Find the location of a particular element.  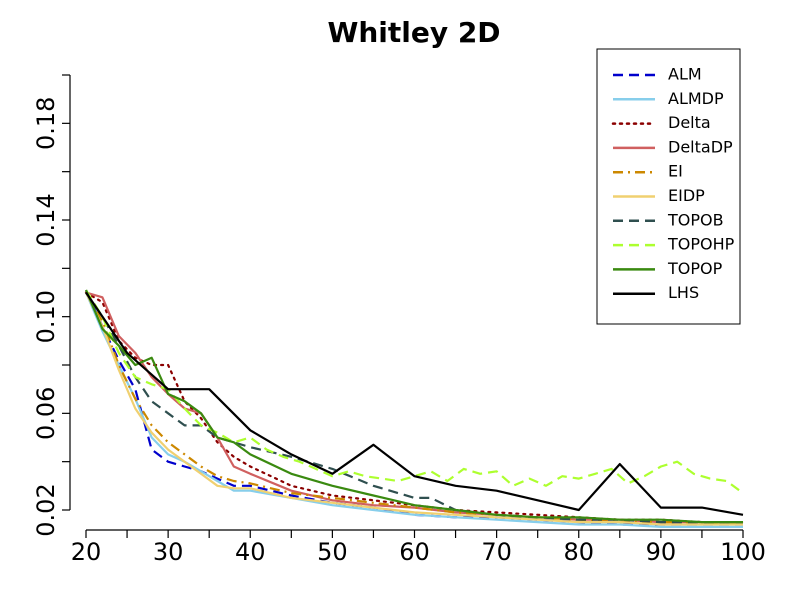

legend-label-ei: EI is located at coordinates (675, 171).